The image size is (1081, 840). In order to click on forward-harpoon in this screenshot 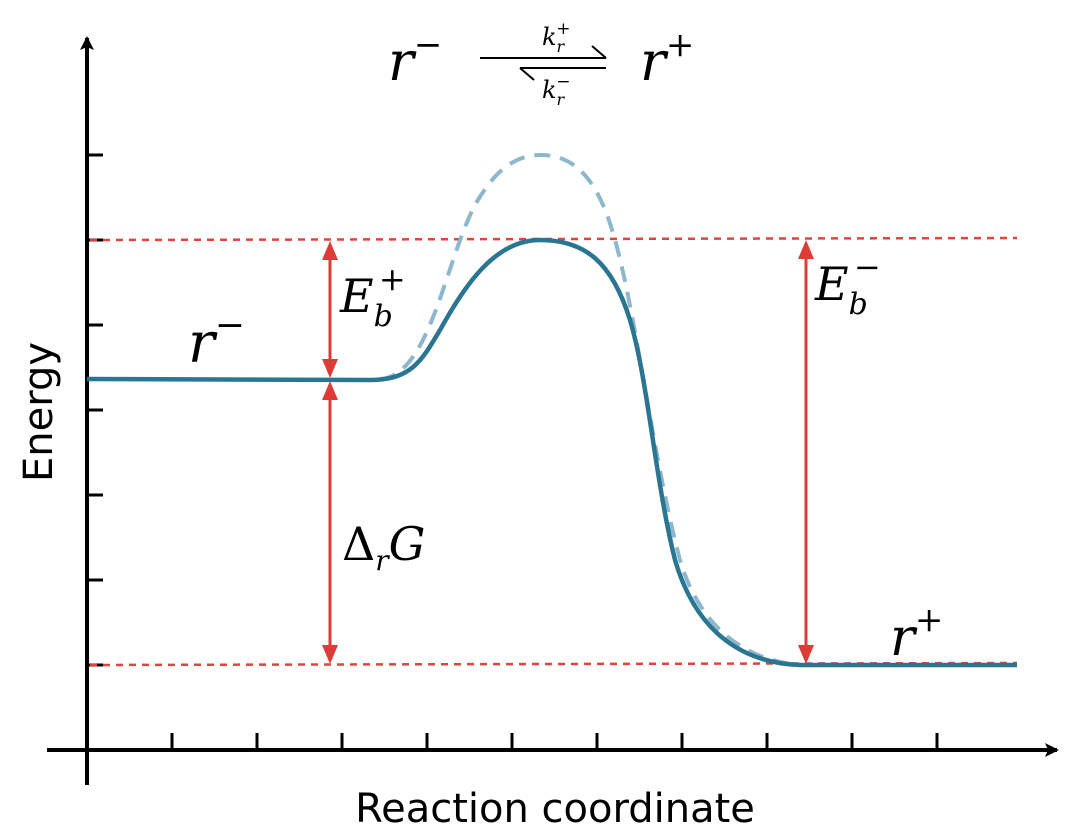, I will do `click(543, 52)`.